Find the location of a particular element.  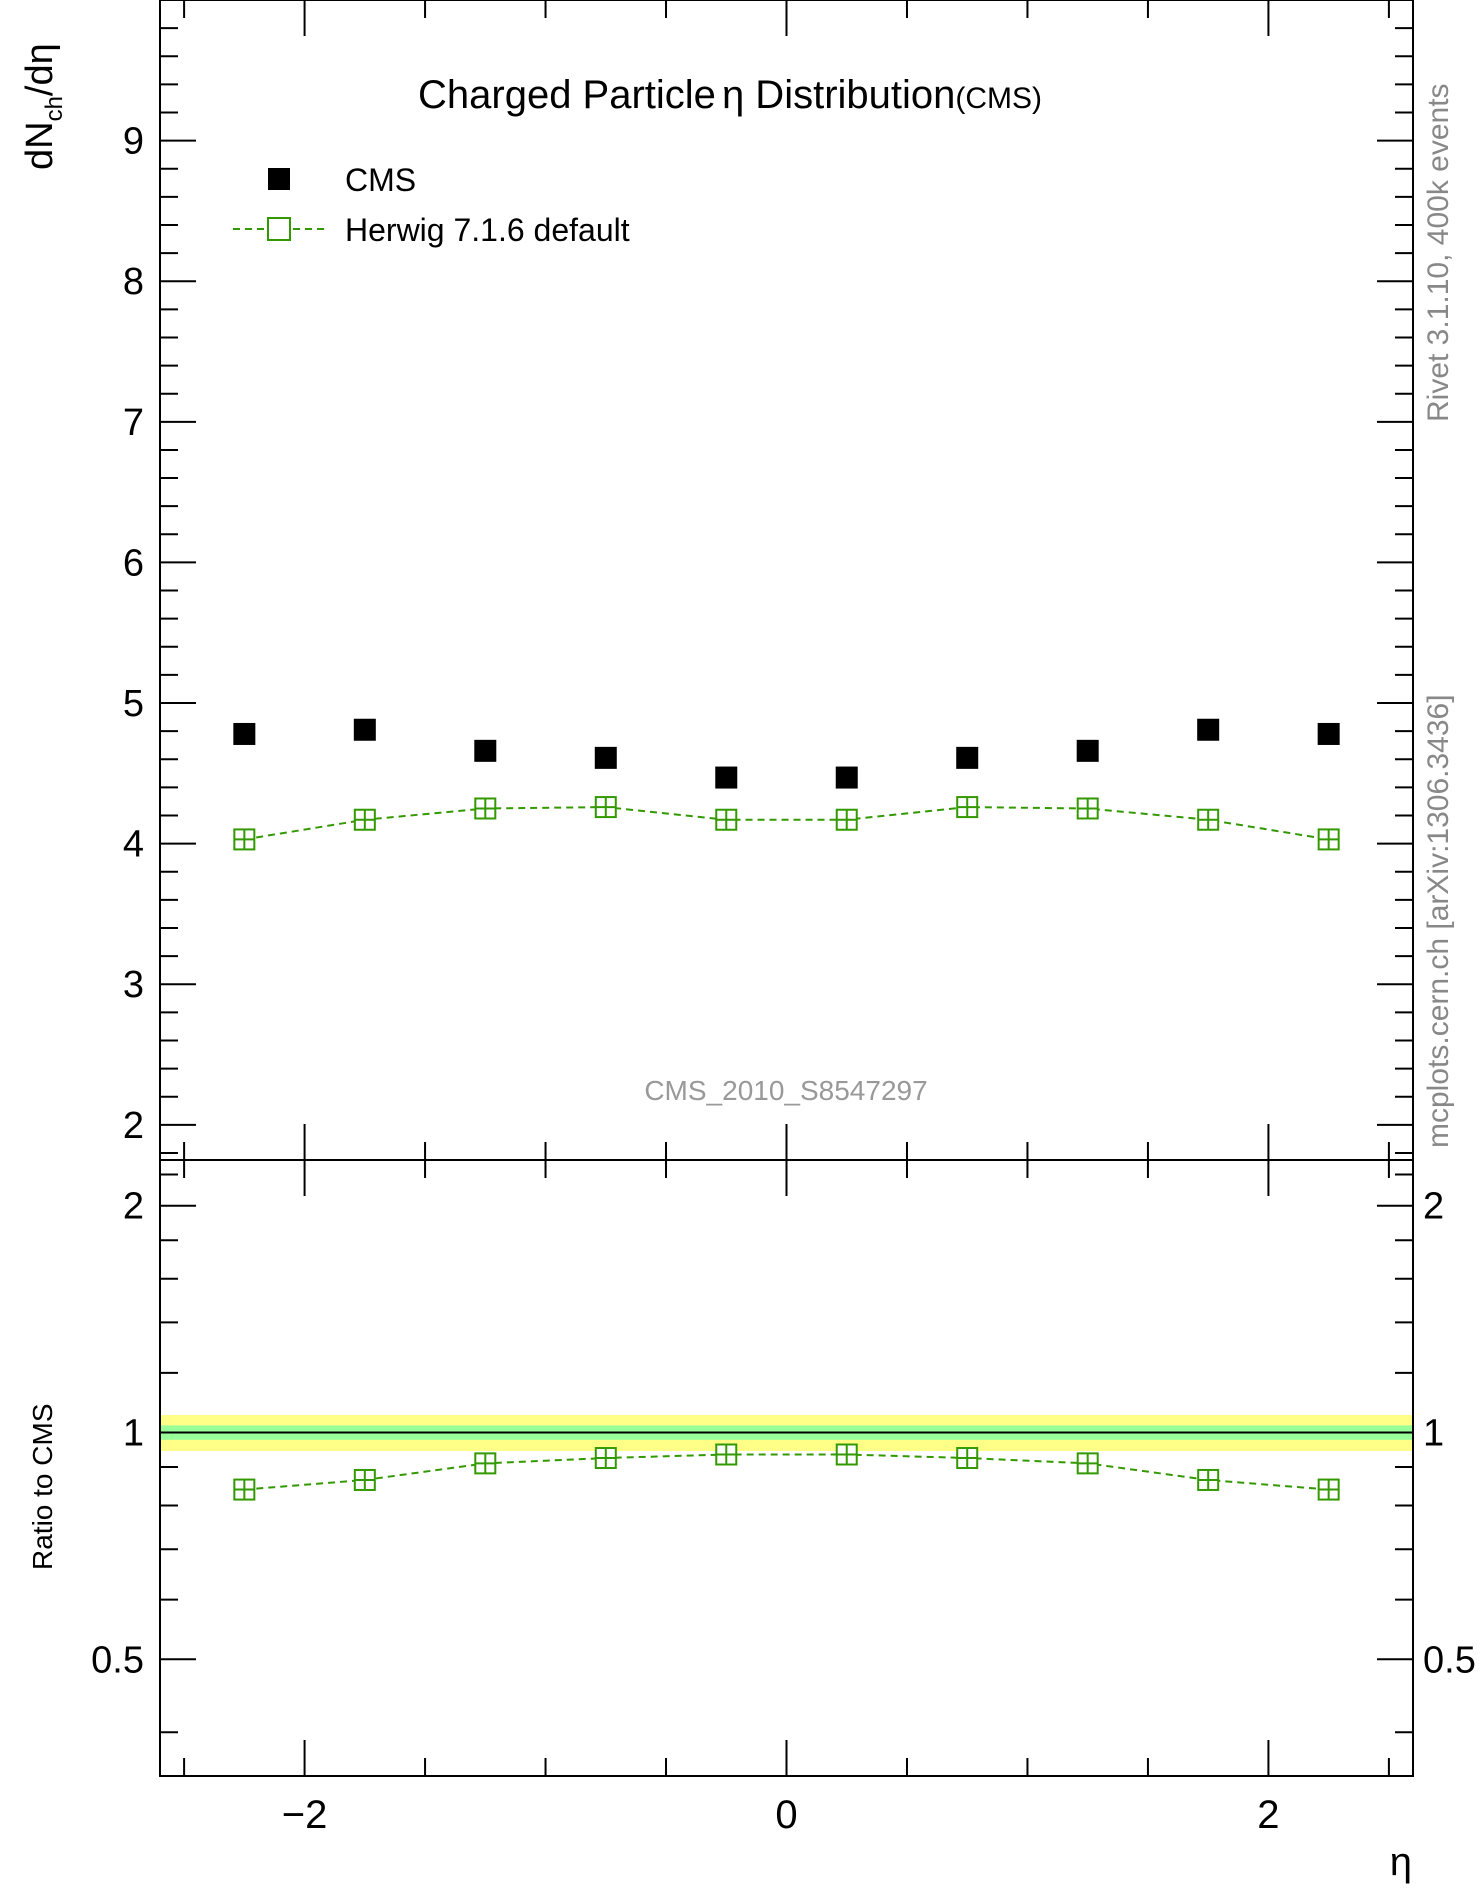

side-label-mcplots: mcplots.cern.ch [arXiv:1306.3436] is located at coordinates (1438, 921).